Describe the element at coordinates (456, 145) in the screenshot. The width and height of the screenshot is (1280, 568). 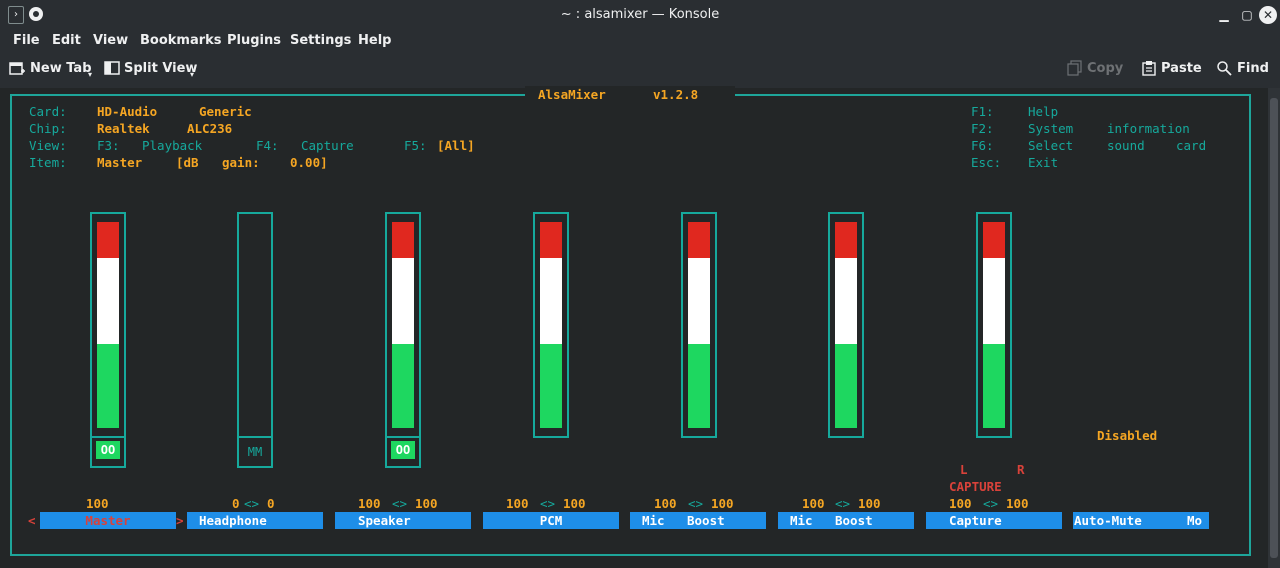
I see `view-all: [All]` at that location.